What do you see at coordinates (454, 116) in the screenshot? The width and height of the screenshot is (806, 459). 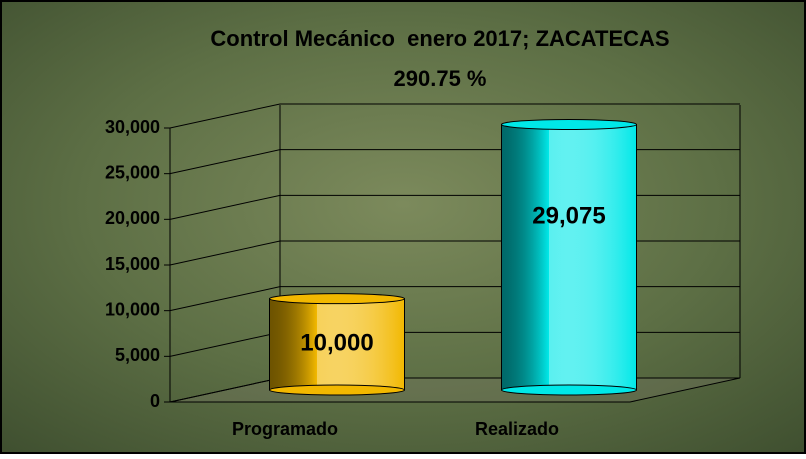 I see `grid-line` at bounding box center [454, 116].